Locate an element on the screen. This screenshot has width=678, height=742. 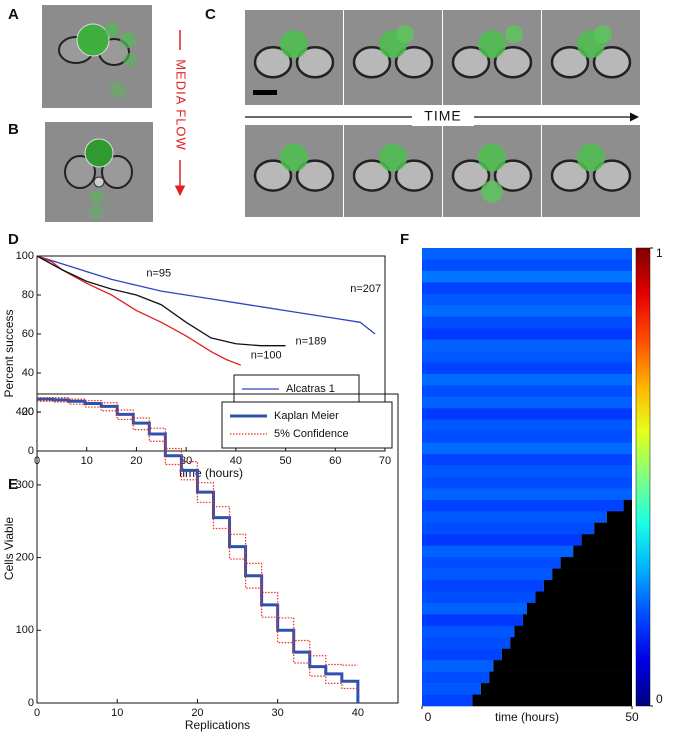
panel-label: F is located at coordinates (404, 239).